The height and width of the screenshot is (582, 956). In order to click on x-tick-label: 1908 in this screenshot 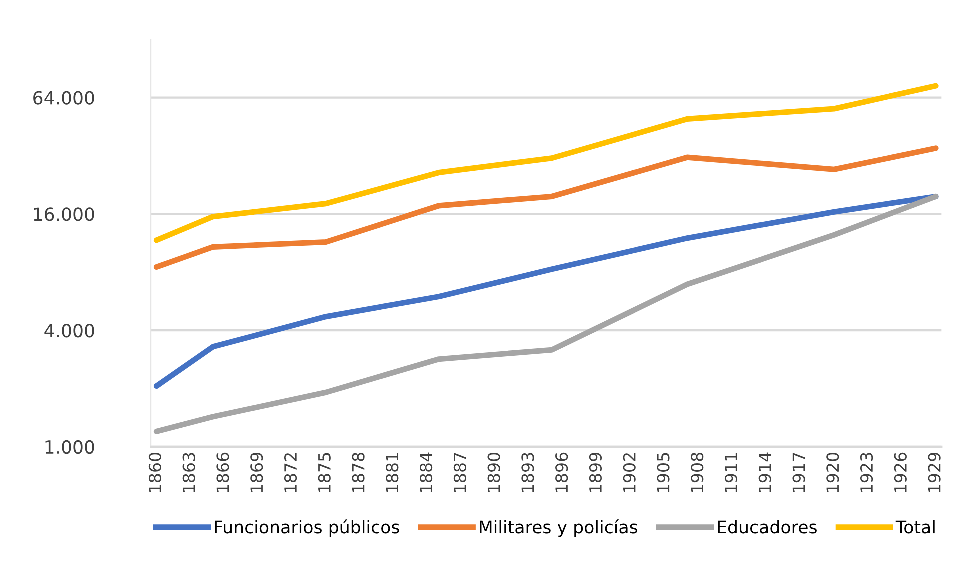, I will do `click(697, 472)`.